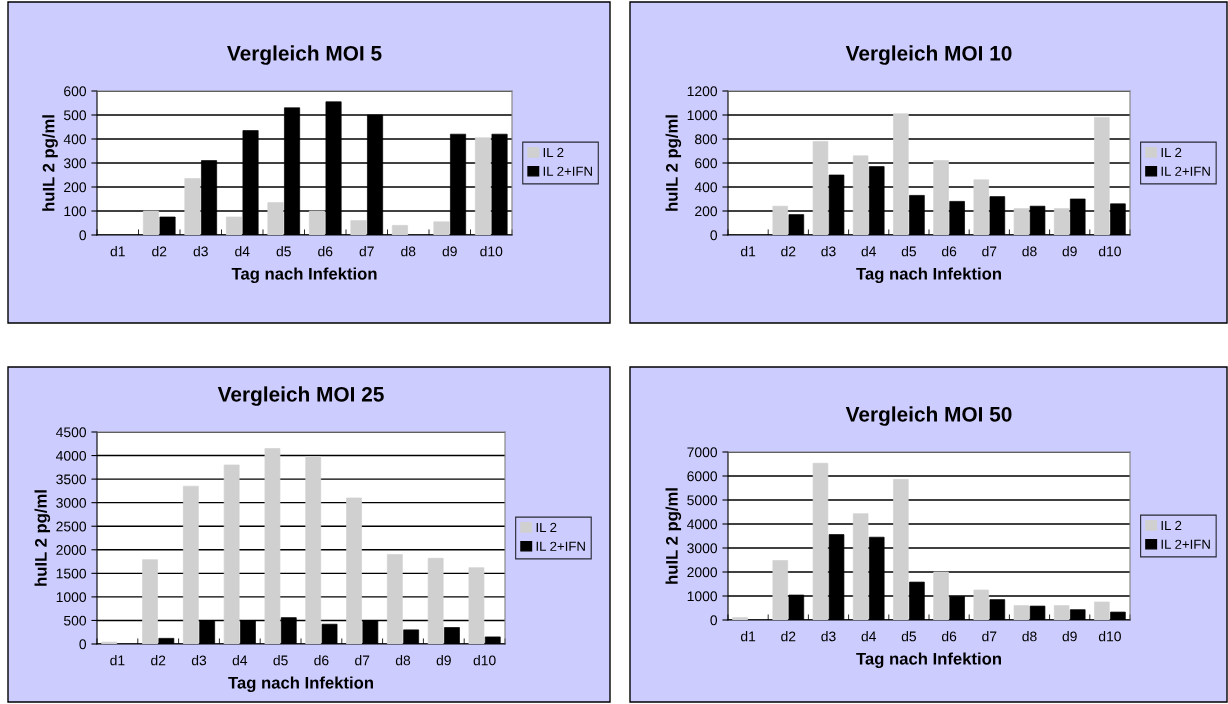 The height and width of the screenshot is (704, 1228). What do you see at coordinates (702, 452) in the screenshot?
I see `y-tick-label: 7000` at bounding box center [702, 452].